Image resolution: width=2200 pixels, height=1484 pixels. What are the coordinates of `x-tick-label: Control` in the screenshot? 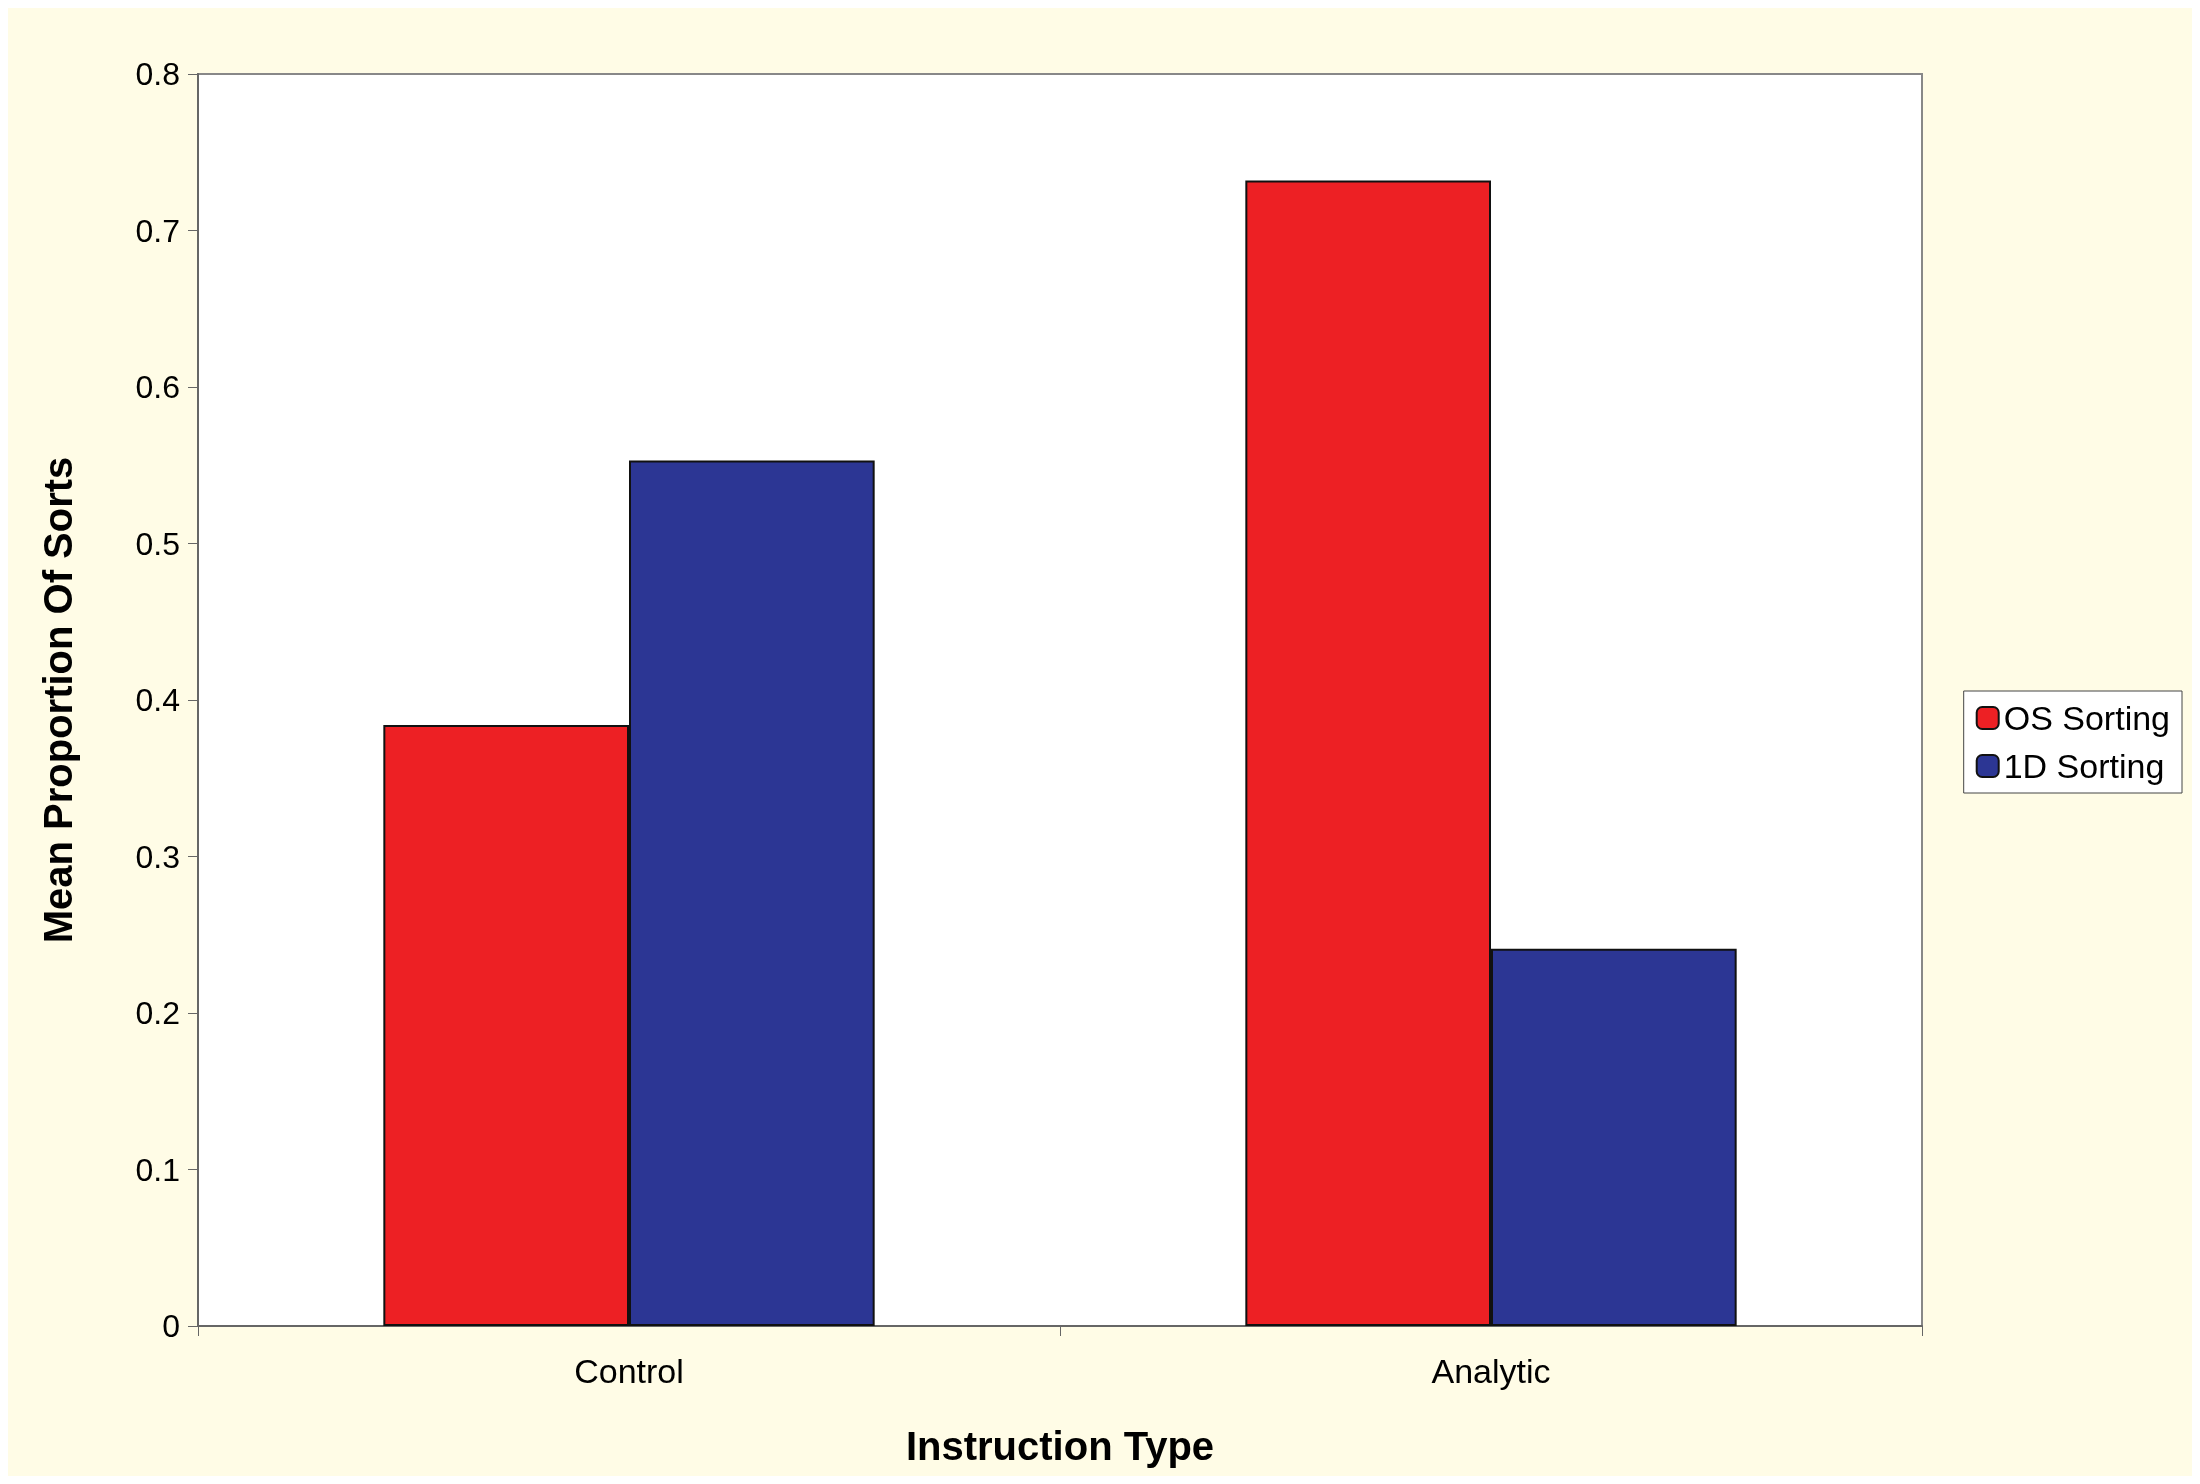 It's located at (629, 1371).